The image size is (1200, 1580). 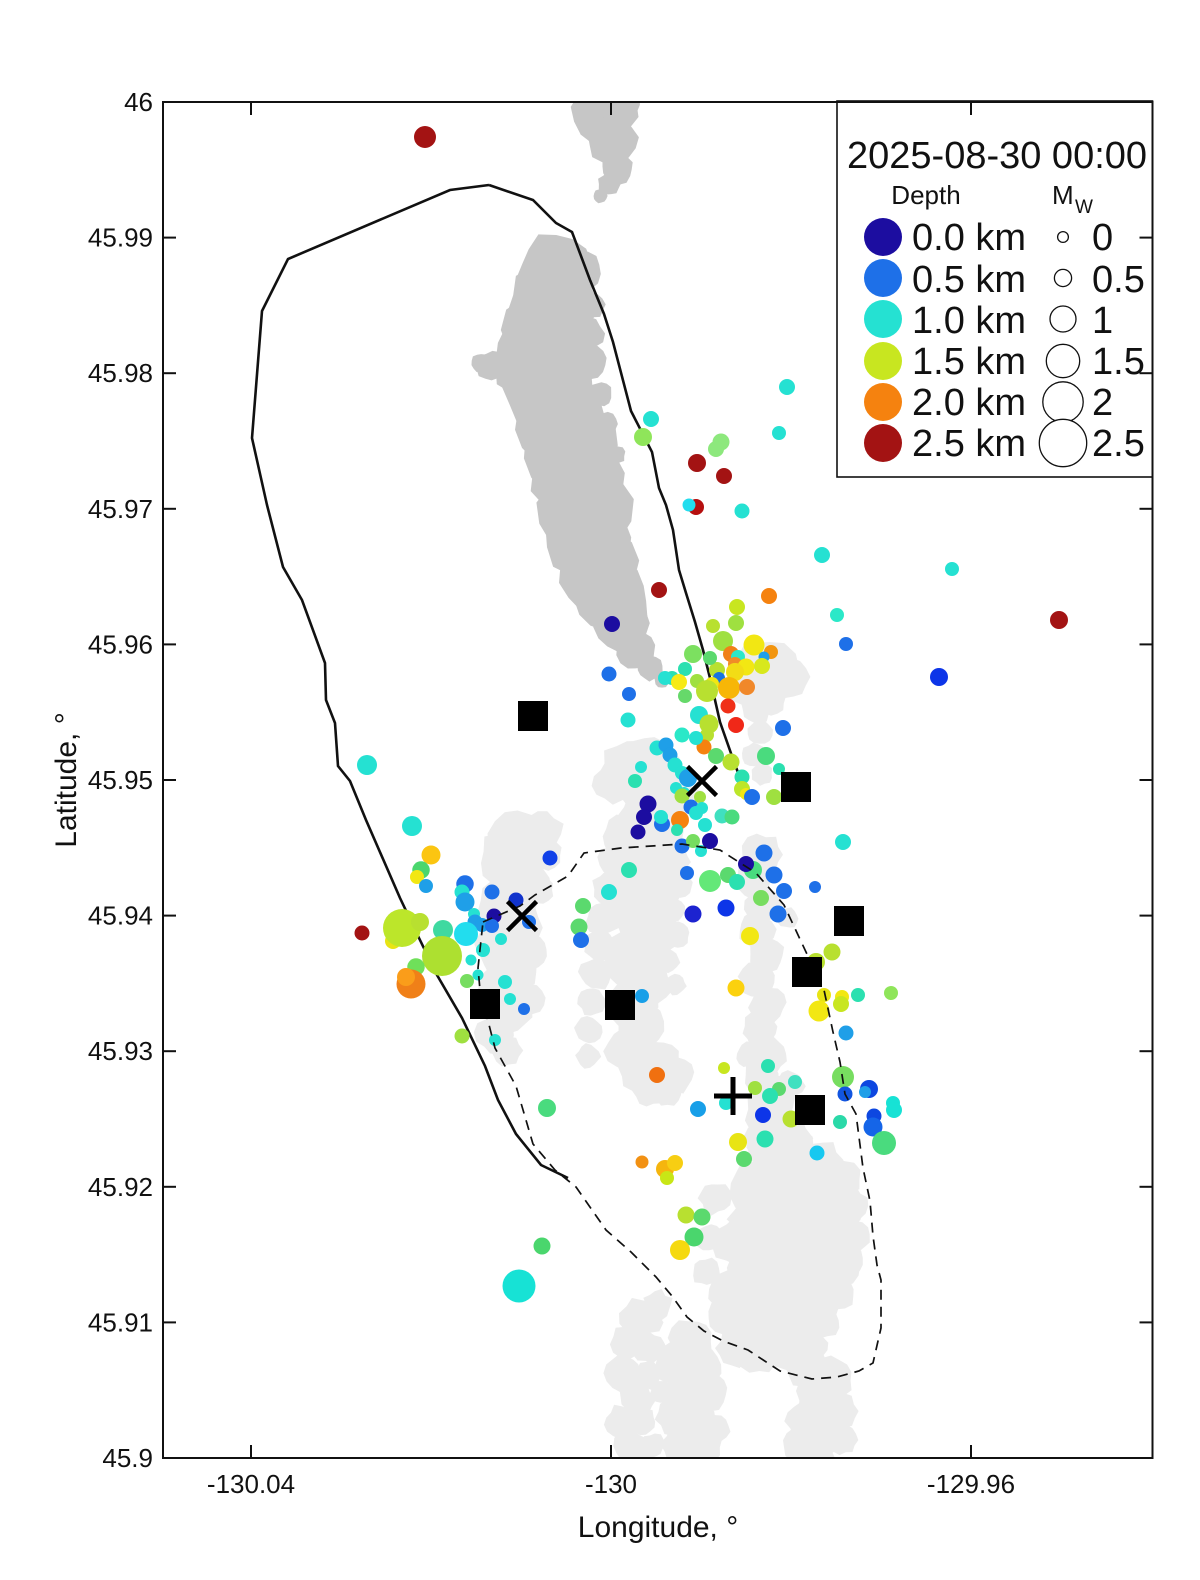 I want to click on svg-text: 45.99, so click(x=120, y=238).